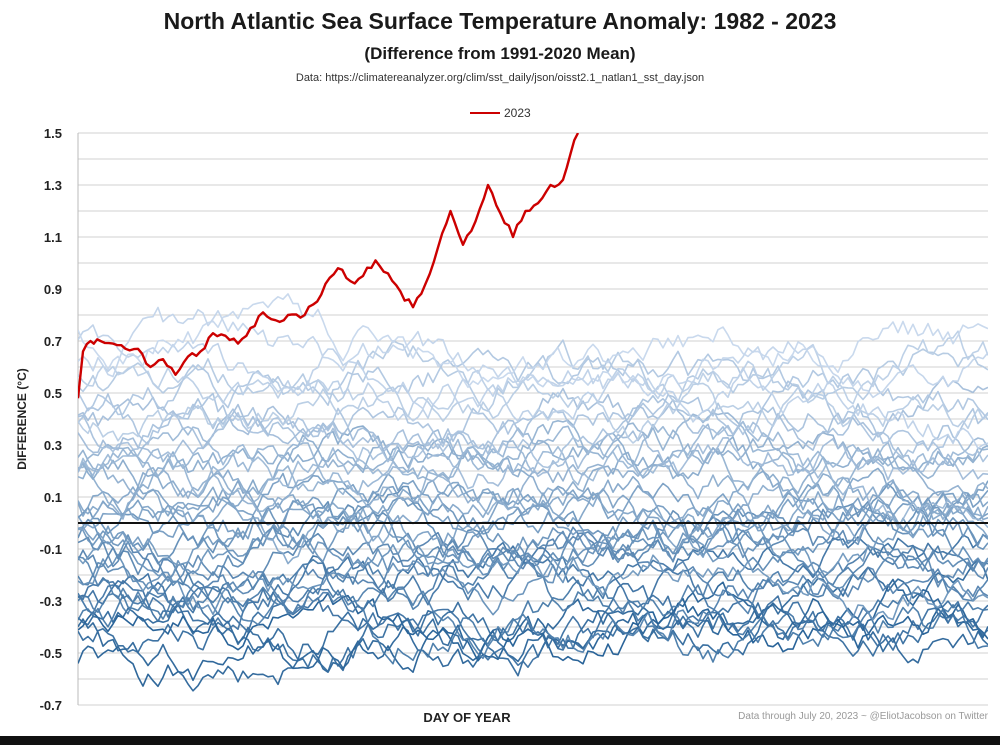 The width and height of the screenshot is (1000, 745). I want to click on chart-subtitle: (Difference from 1991-2020 Mean), so click(500, 53).